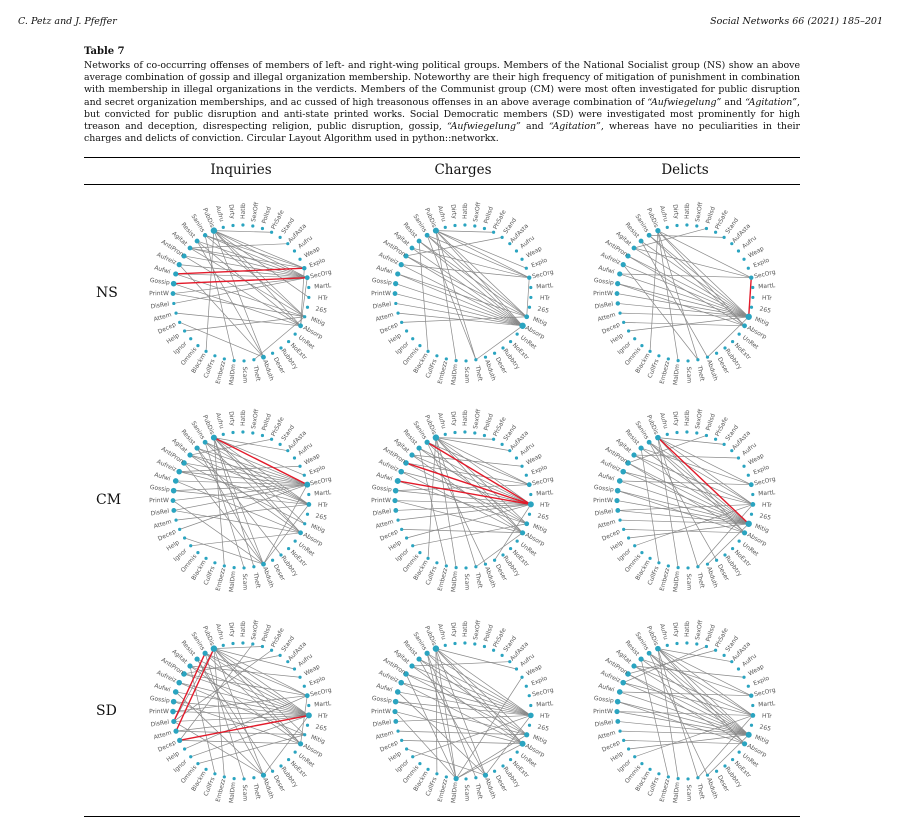  I want to click on node-label: SexOff, so click(255, 630).